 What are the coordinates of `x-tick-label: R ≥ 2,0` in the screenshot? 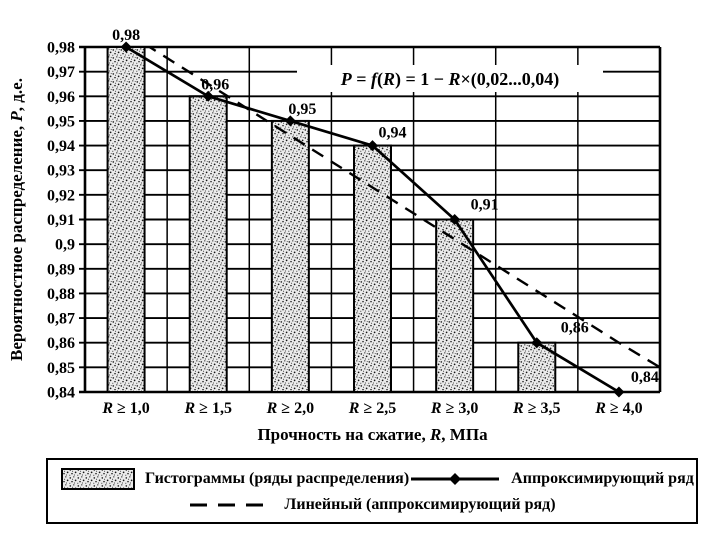 It's located at (290, 408).